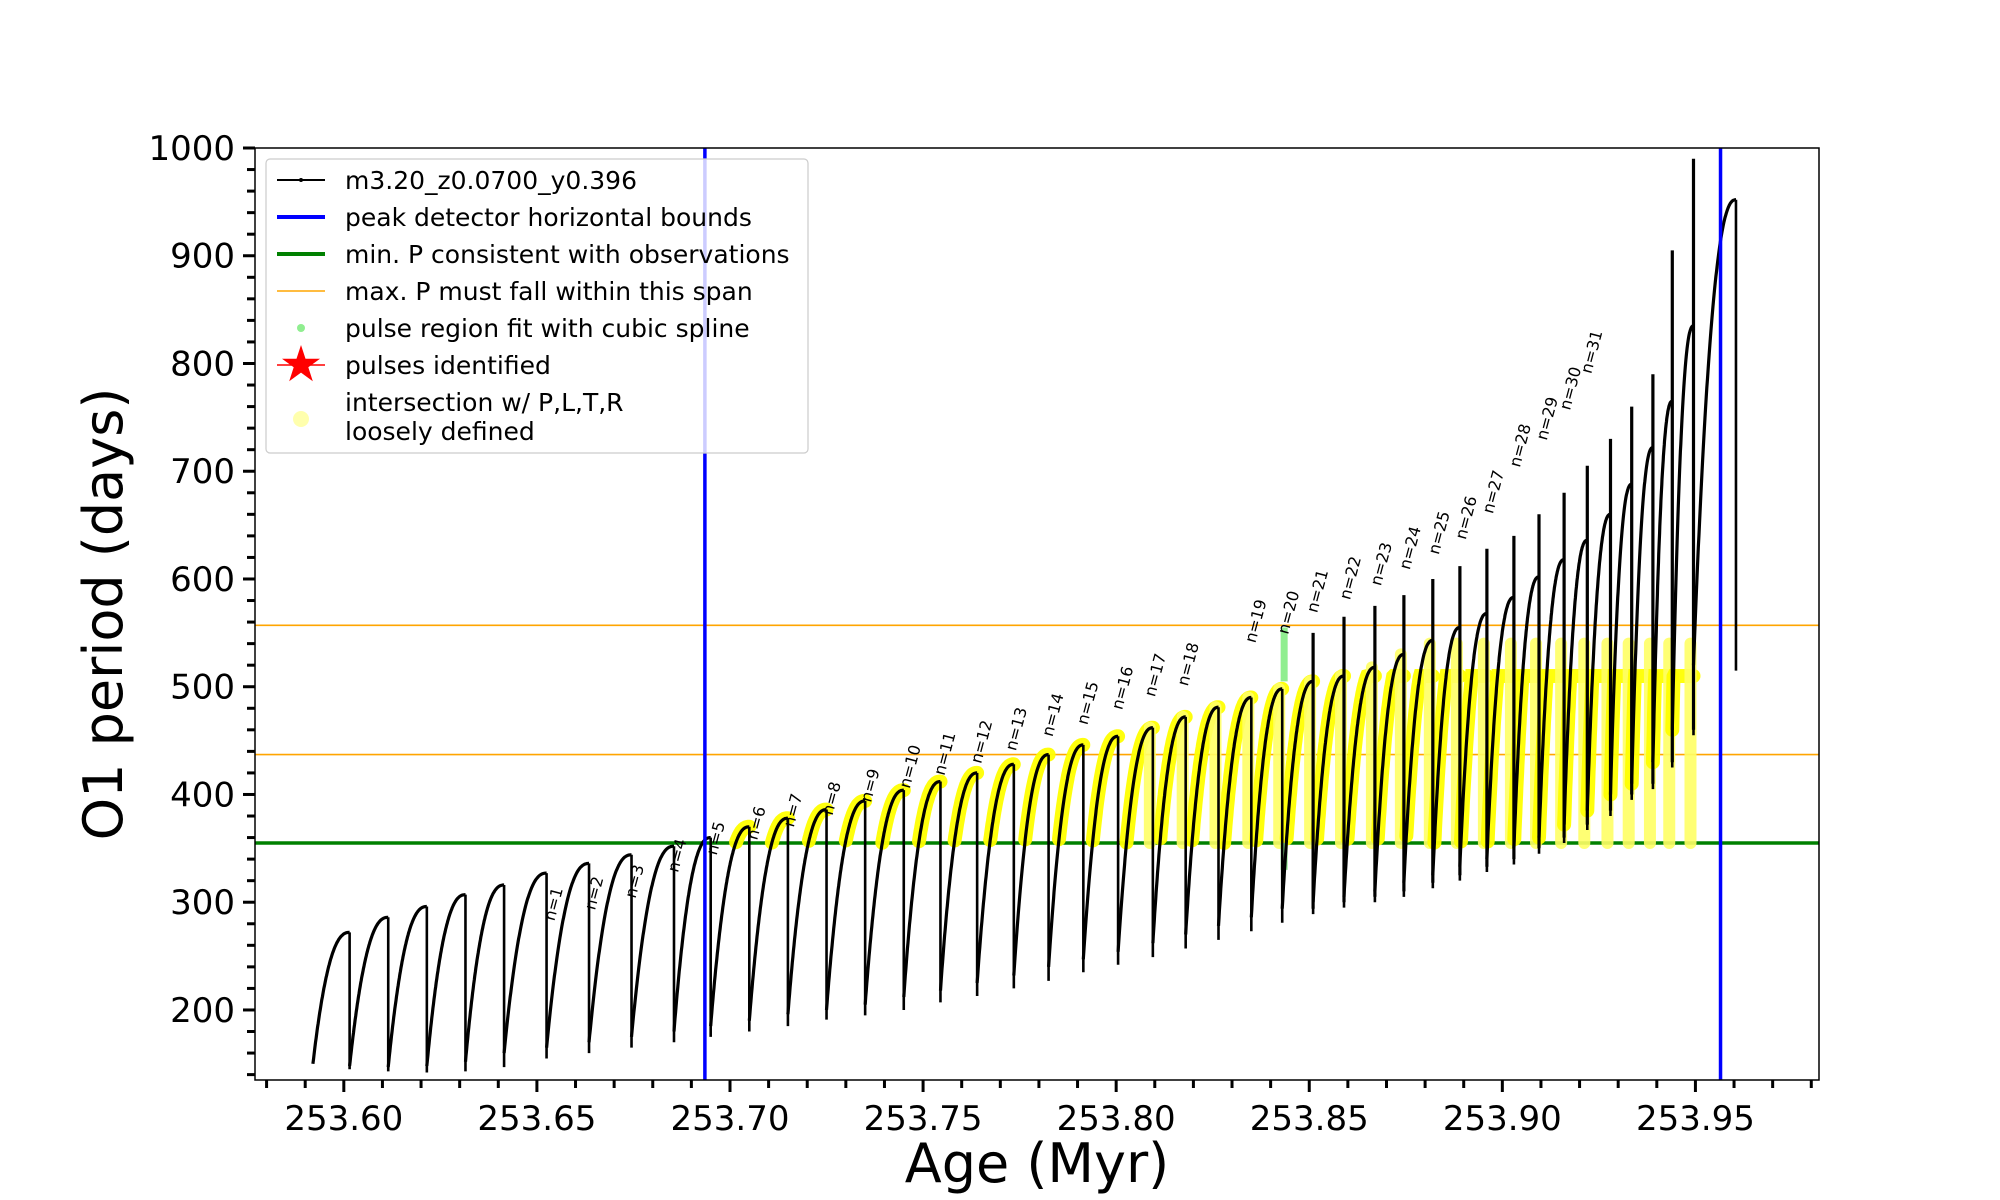 This screenshot has height=1200, width=2000. What do you see at coordinates (202, 364) in the screenshot?
I see `y-tick-label-800: 800` at bounding box center [202, 364].